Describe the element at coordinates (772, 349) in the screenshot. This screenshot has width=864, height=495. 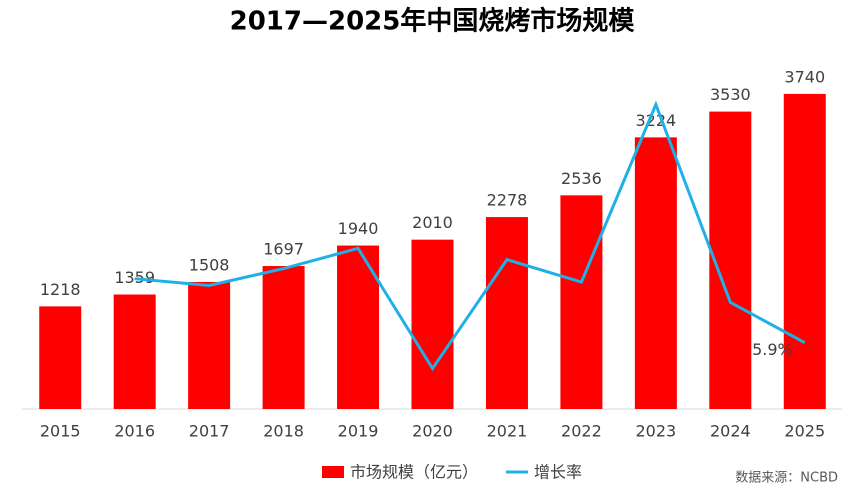
I see `data-label: 5.9%` at that location.